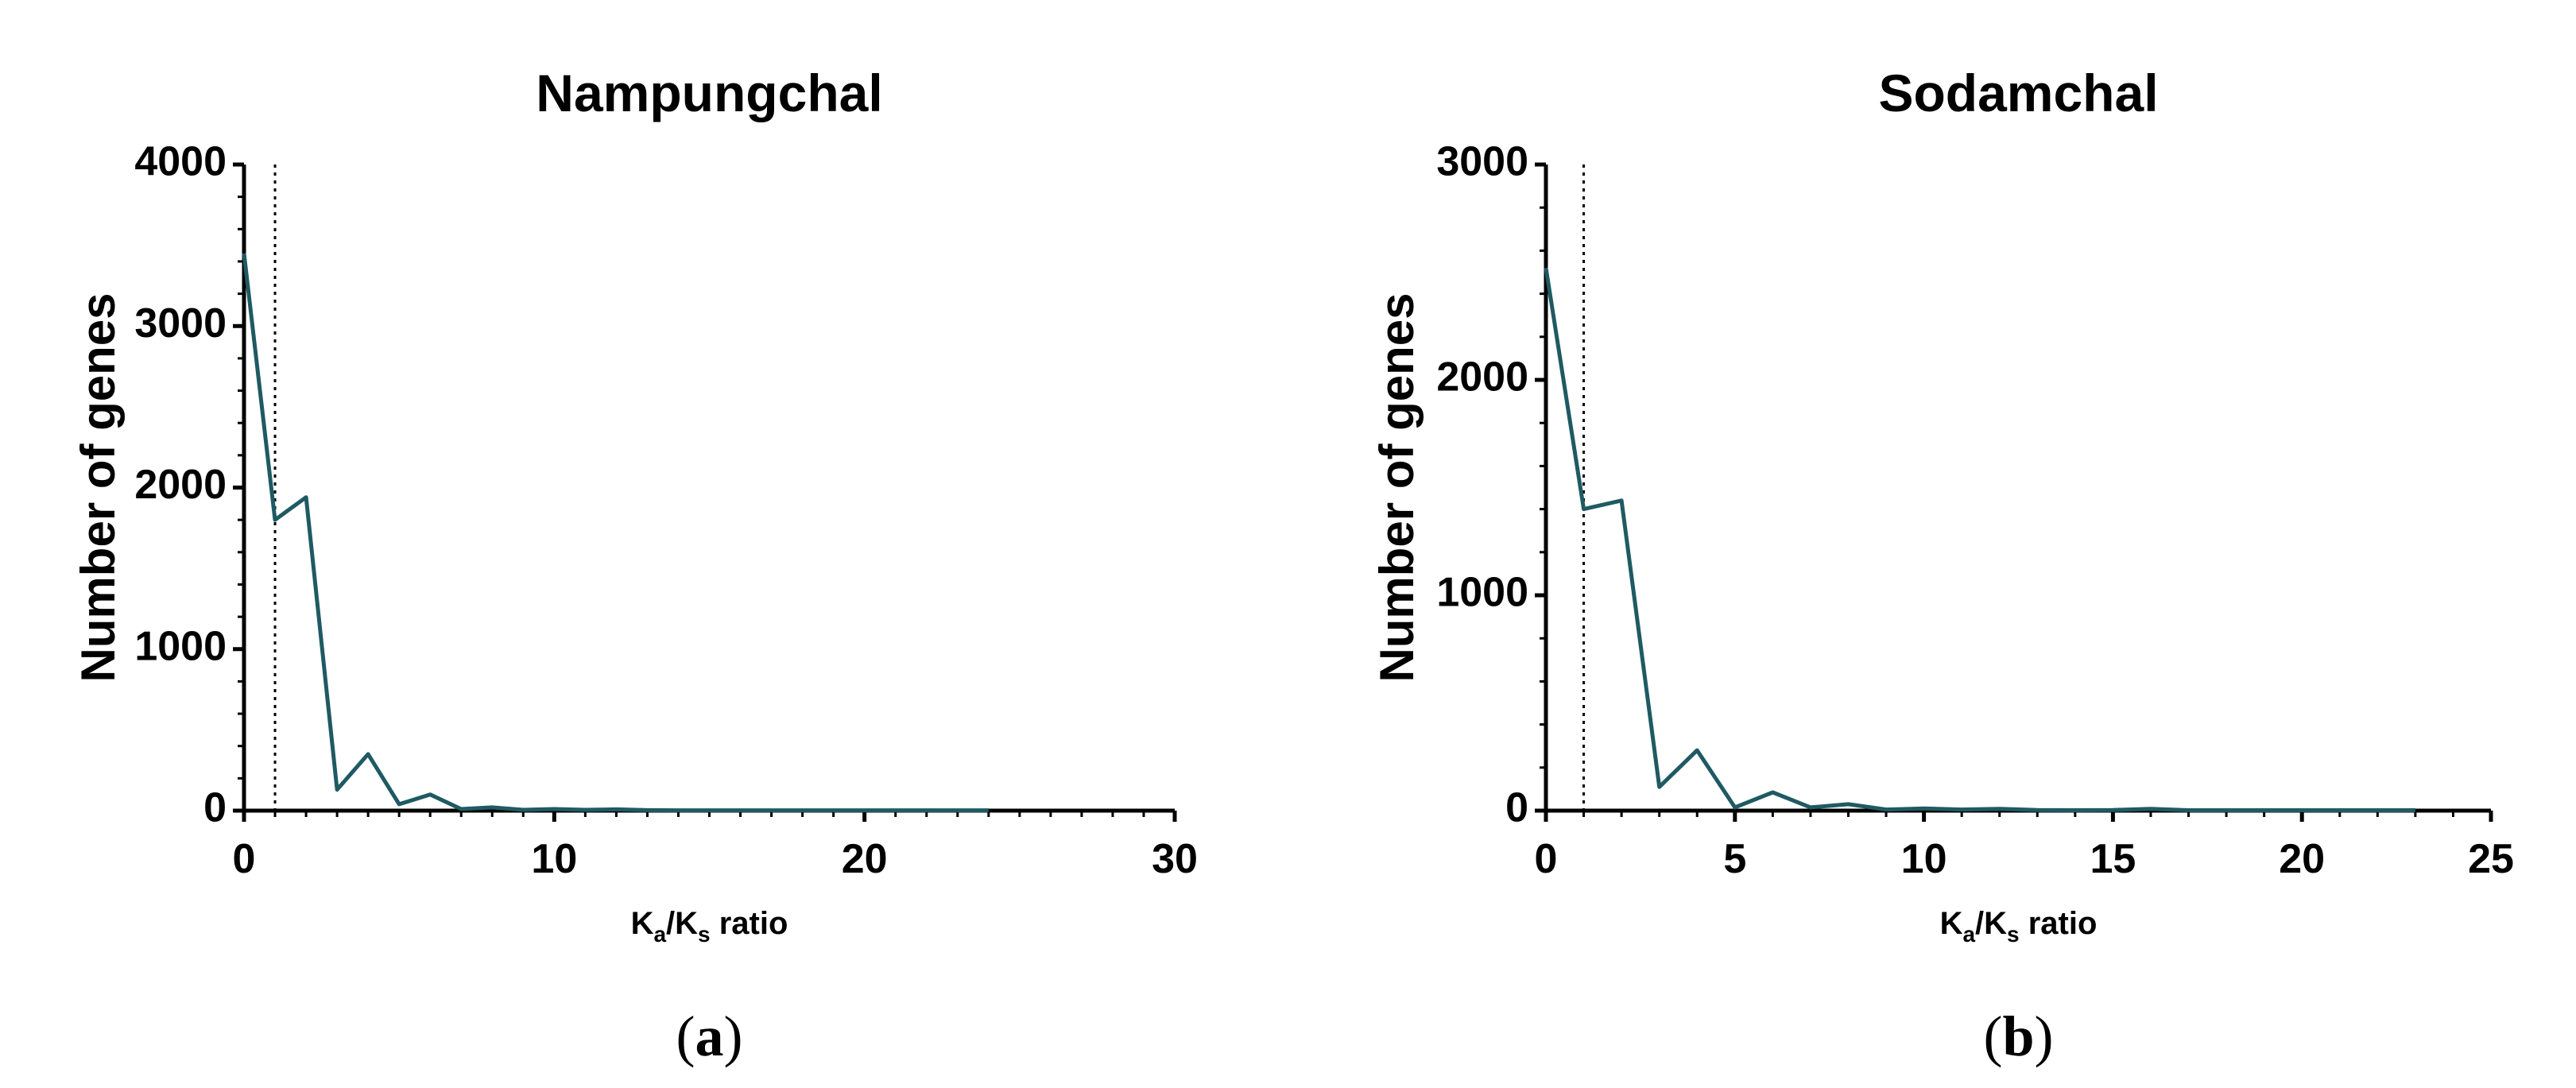  I want to click on chart-title: Sodamchal, so click(2018, 93).